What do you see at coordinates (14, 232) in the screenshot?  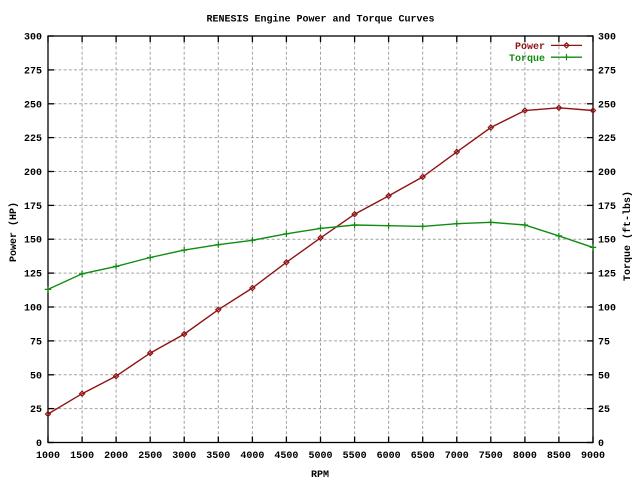 I see `svg-text: Power (HP)` at bounding box center [14, 232].